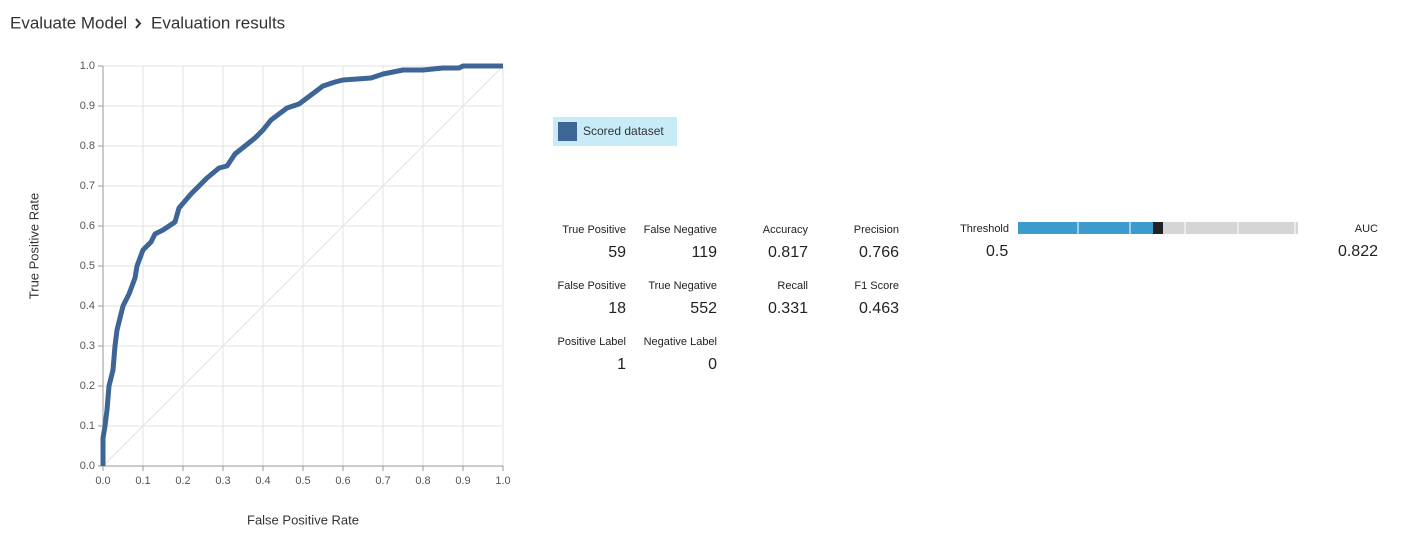  What do you see at coordinates (342, 481) in the screenshot?
I see `x-tick-label: 0.6` at bounding box center [342, 481].